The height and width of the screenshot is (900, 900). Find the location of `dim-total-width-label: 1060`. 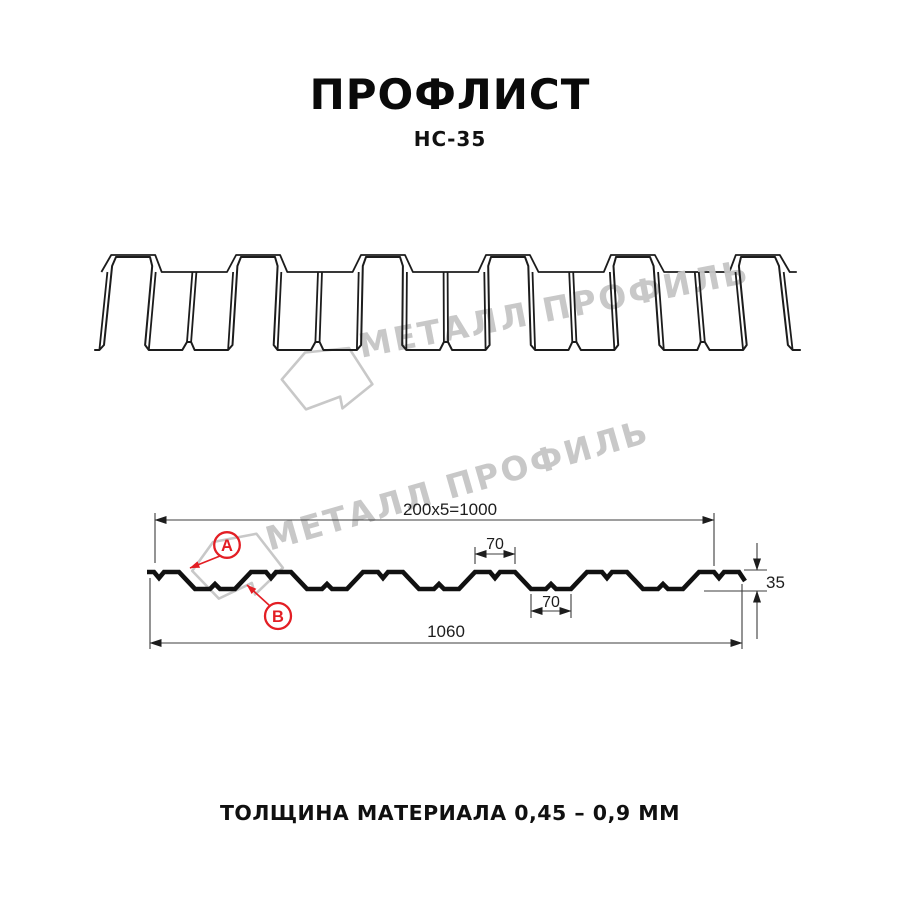

dim-total-width-label: 1060 is located at coordinates (446, 631).